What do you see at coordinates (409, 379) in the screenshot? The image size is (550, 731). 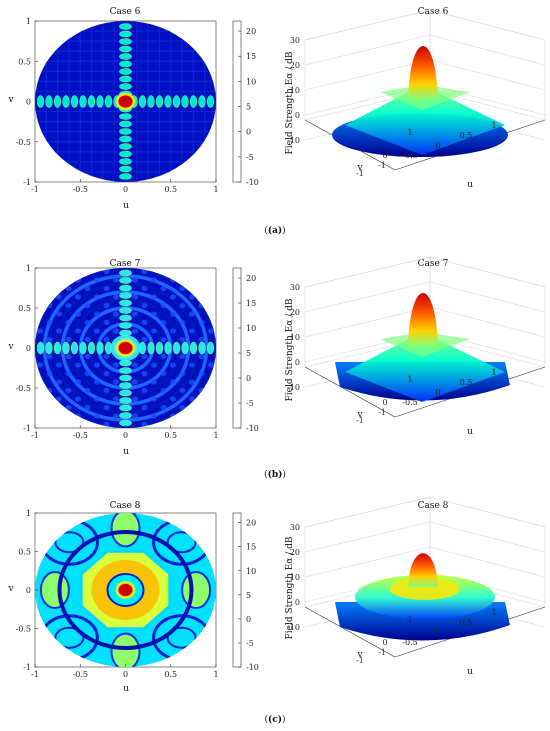 I see `v-tick-label: 1` at bounding box center [409, 379].